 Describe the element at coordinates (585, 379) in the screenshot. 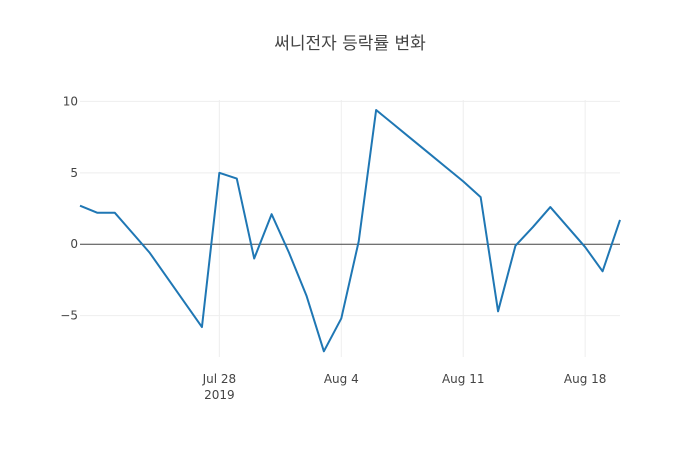

I see `x-tick-label: Aug 18` at that location.